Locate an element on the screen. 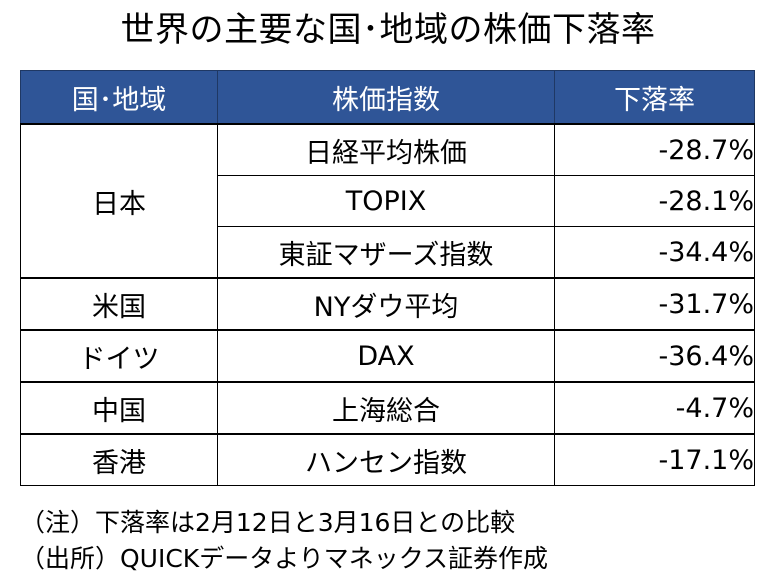 The width and height of the screenshot is (776, 587). table-row: 米国 NYダウ平均 -31.7% is located at coordinates (387, 304).